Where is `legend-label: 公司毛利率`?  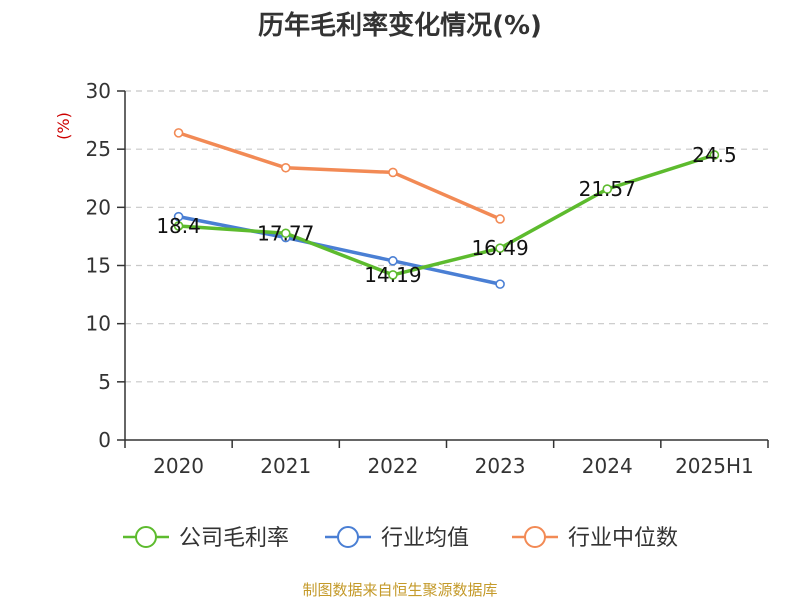 legend-label: 公司毛利率 is located at coordinates (234, 538).